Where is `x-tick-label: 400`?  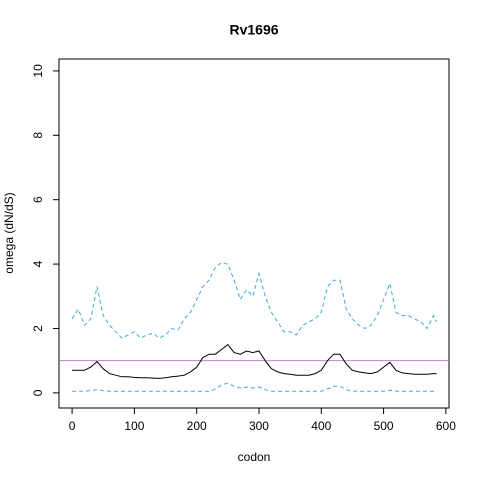 x-tick-label: 400 is located at coordinates (321, 426).